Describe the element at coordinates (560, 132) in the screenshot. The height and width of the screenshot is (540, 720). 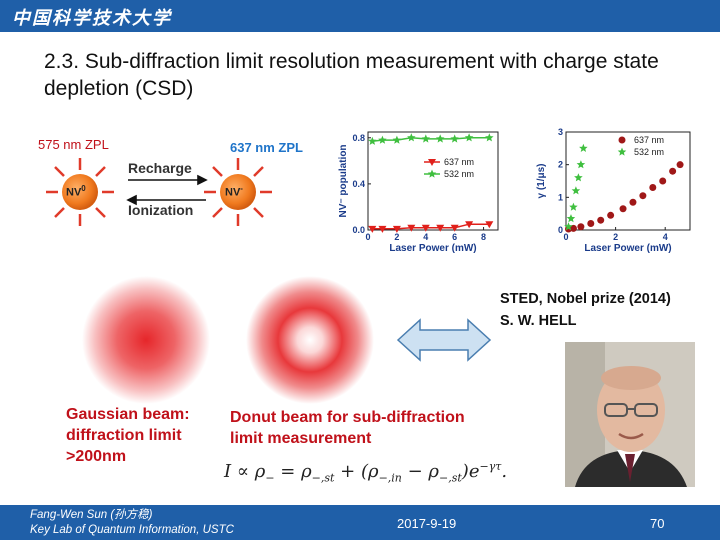
I see `y-tick-label: 3` at that location.